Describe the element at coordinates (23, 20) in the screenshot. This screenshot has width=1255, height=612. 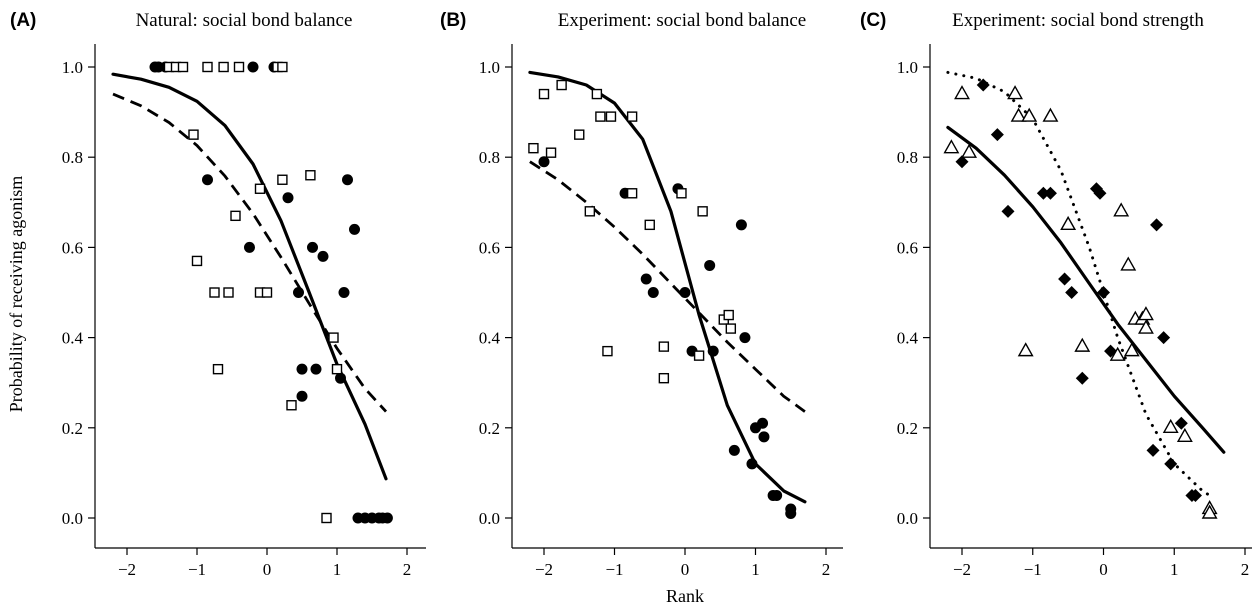
I see `panel-a-label: (A)` at that location.